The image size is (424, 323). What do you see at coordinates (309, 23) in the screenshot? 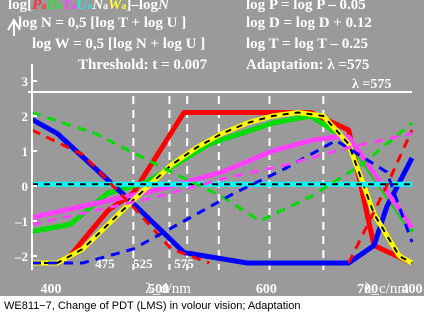
I see `header-row2-right: log D = log D + 0.12` at bounding box center [309, 23].